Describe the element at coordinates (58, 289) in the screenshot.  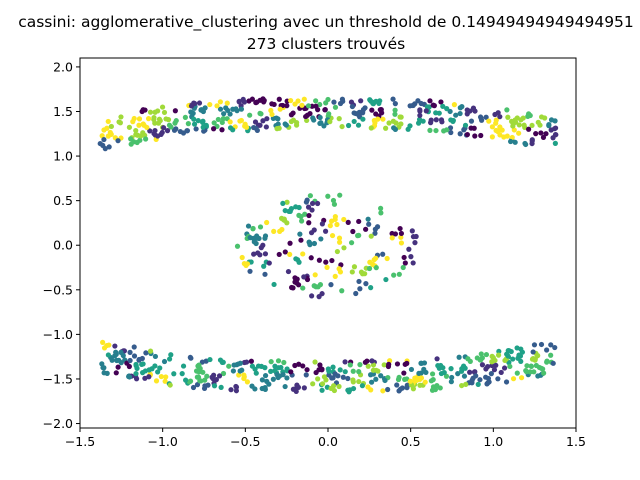
I see `y-tick-label: −0.5` at that location.